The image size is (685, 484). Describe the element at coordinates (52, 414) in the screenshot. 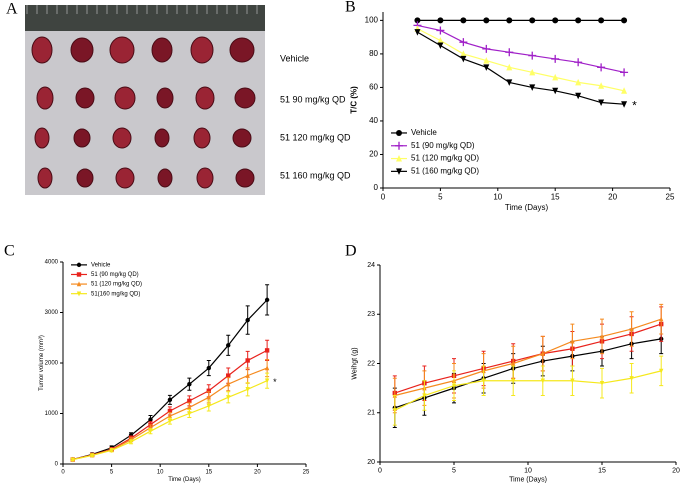

I see `y-tick-label: 1000` at that location.